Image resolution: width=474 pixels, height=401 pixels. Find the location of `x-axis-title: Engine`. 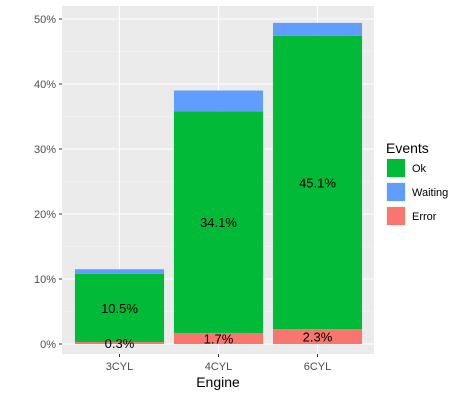

x-axis-title: Engine is located at coordinates (218, 382).